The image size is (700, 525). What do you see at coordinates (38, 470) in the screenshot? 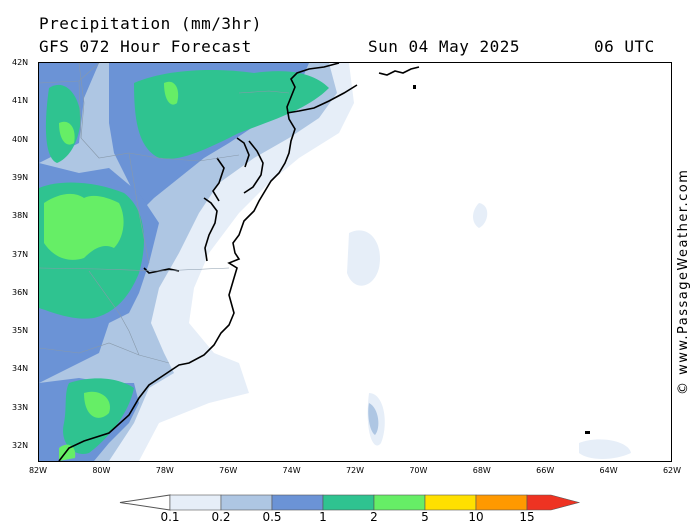
I see `longitude-label: 82W` at bounding box center [38, 470].